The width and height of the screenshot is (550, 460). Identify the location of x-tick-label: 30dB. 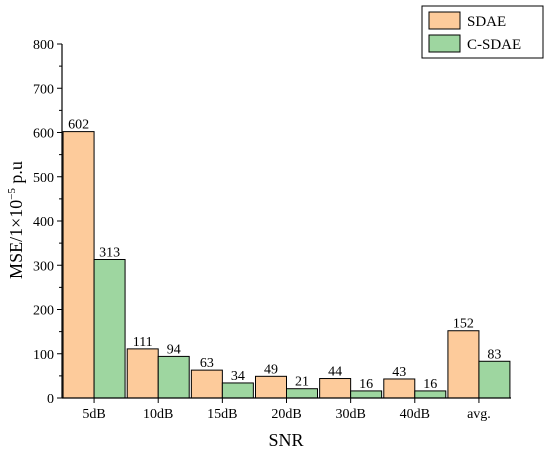
(350, 414).